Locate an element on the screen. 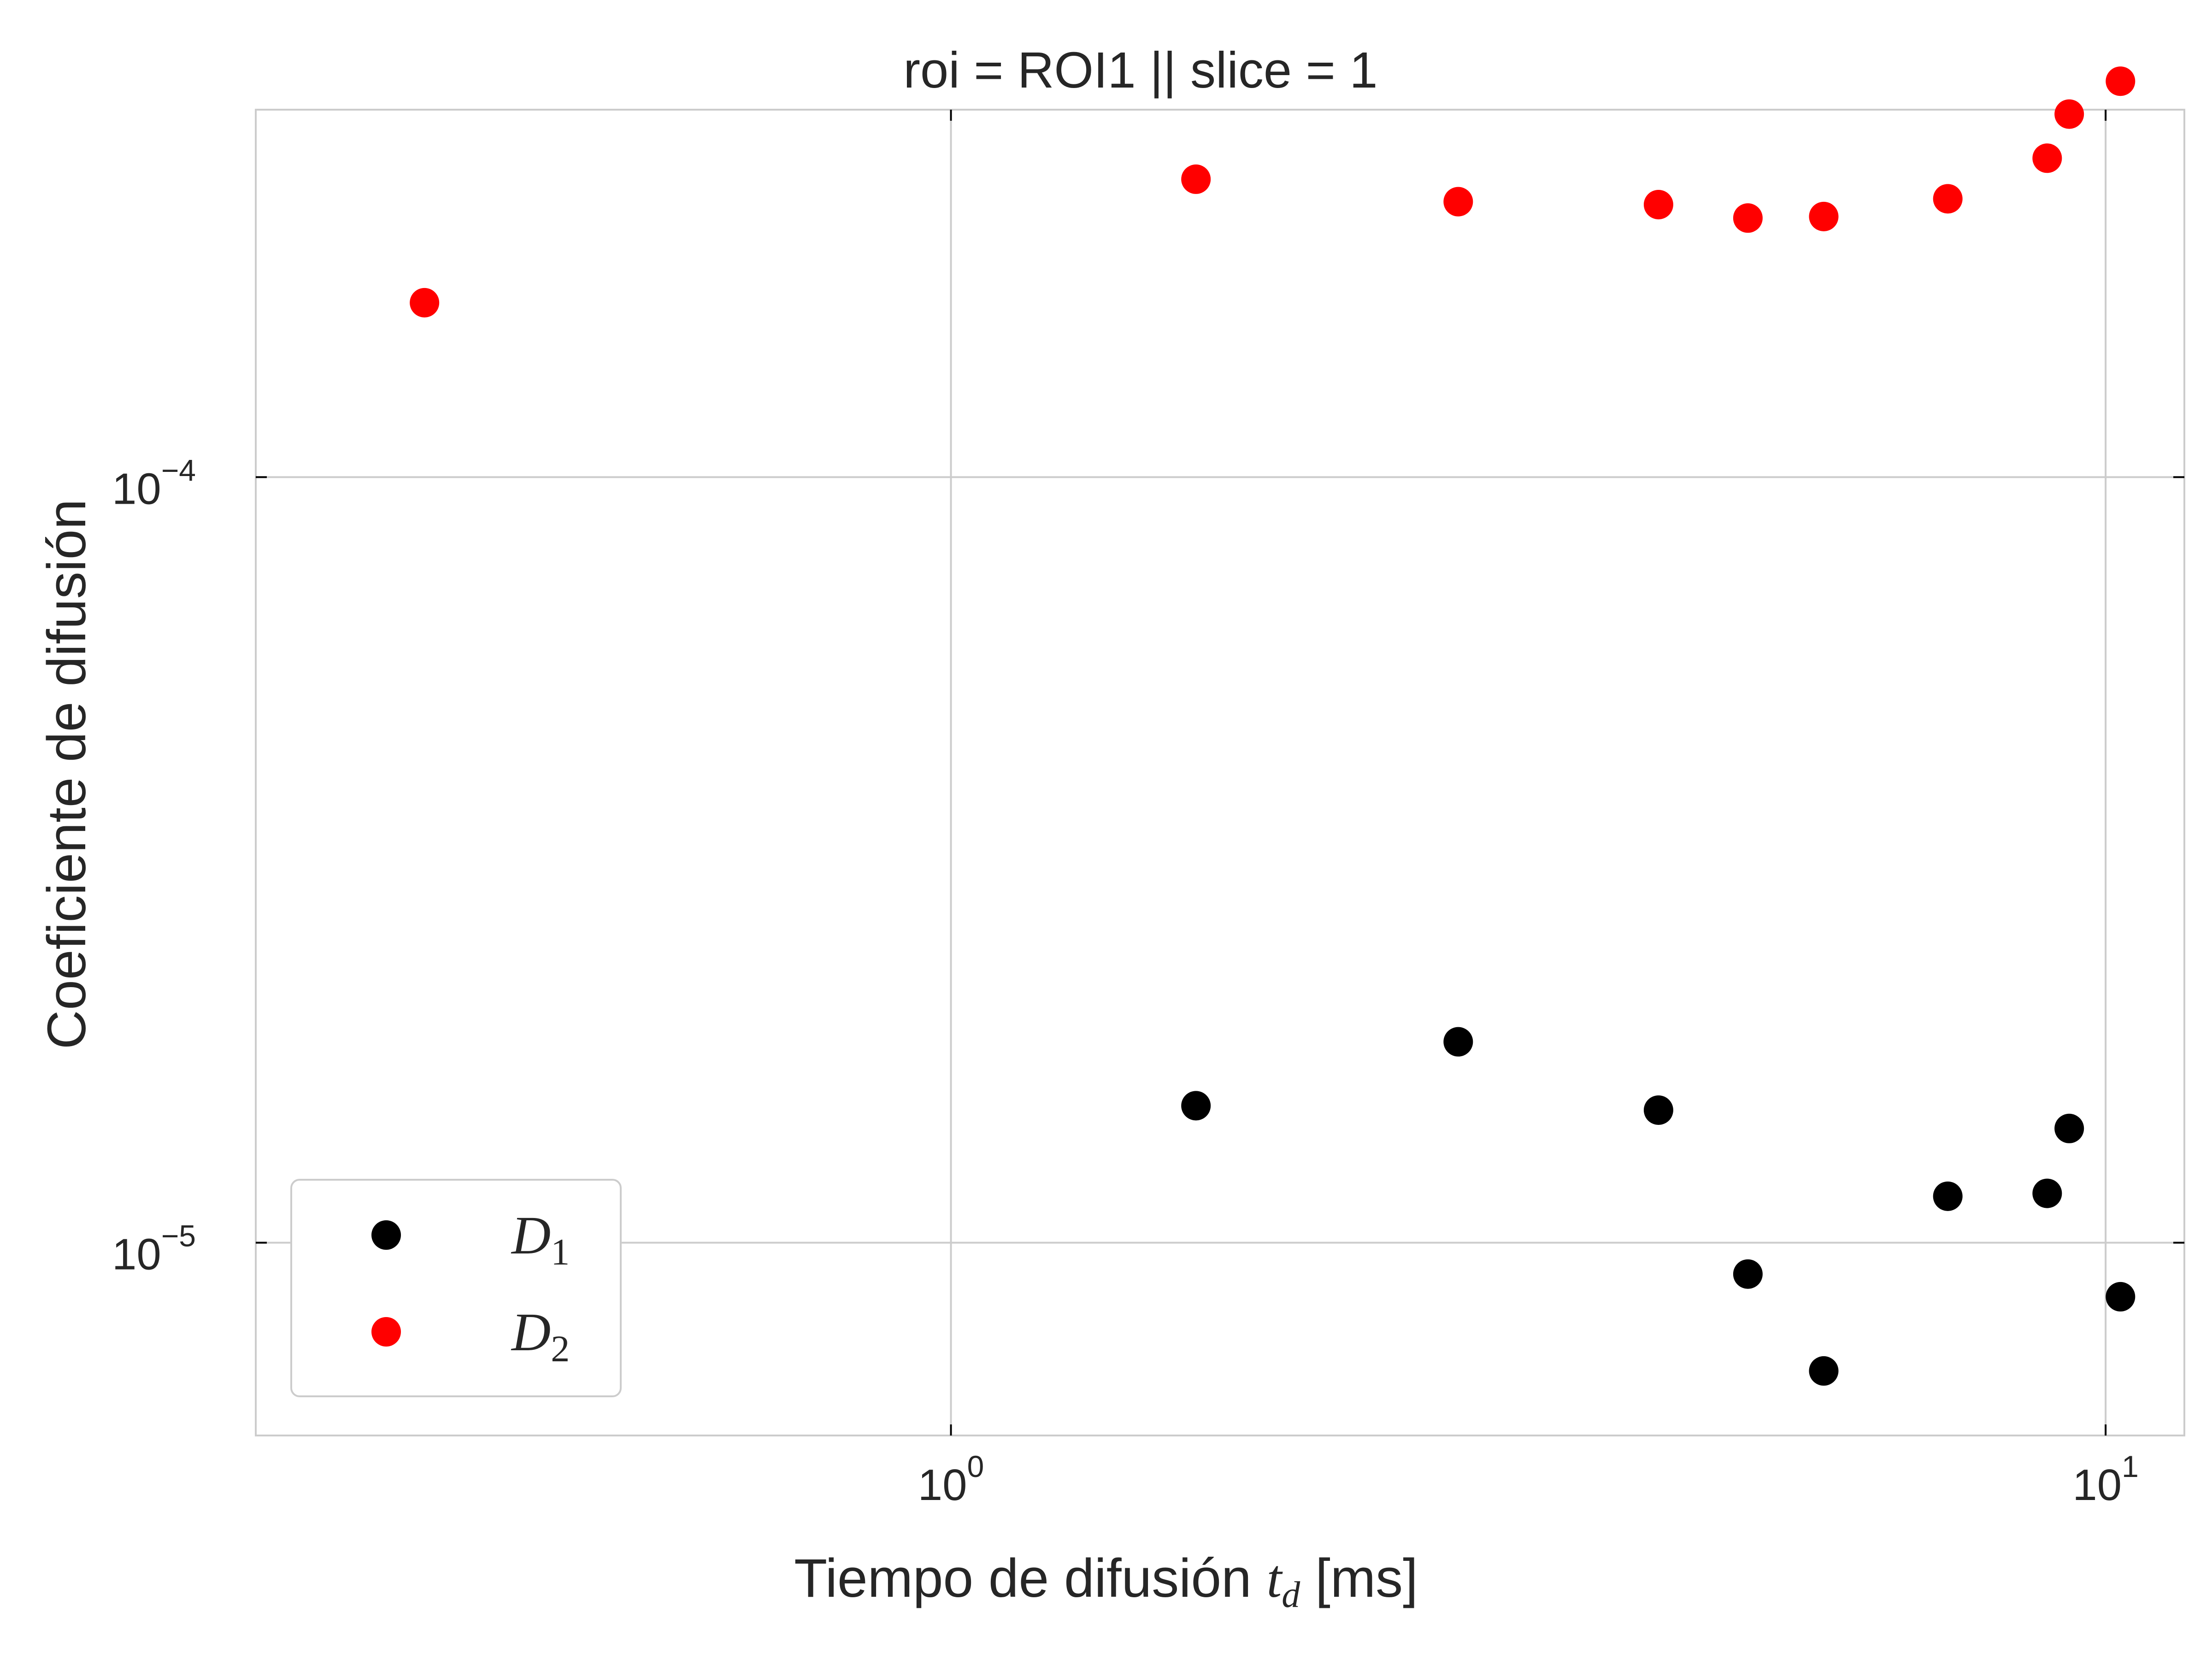 The width and height of the screenshot is (2212, 1659). x-axis-label-main: Tiempo de difusión is located at coordinates (1030, 1578).